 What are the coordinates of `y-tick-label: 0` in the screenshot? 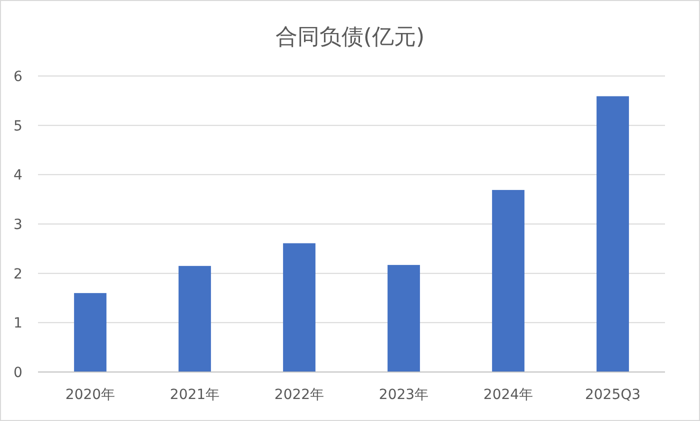 It's located at (18, 373).